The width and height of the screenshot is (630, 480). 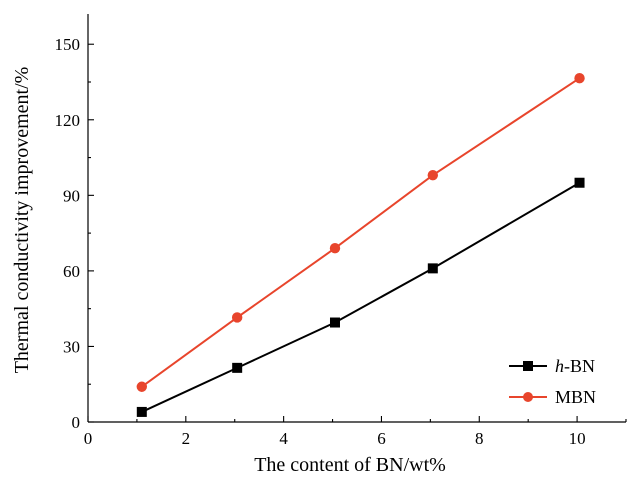 I want to click on x-axis-title: The content of BN/wt%, so click(x=350, y=465).